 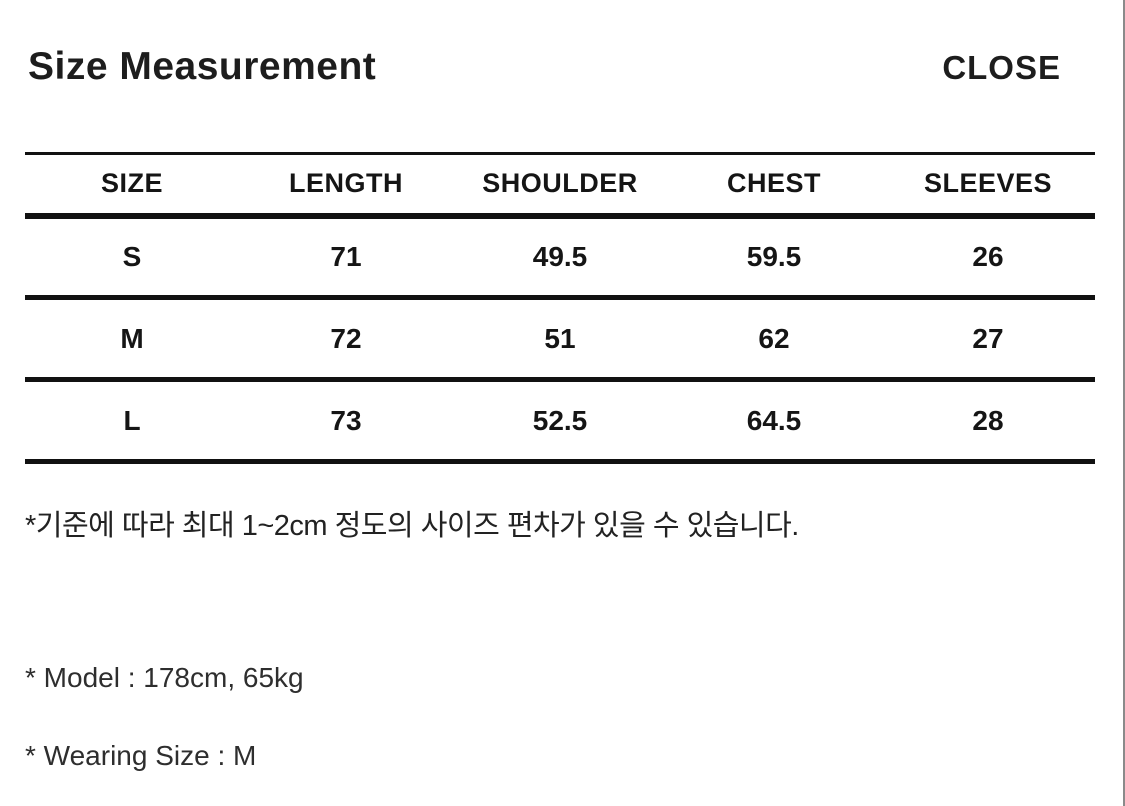 I want to click on shoulder-cell: 51, so click(x=560, y=338).